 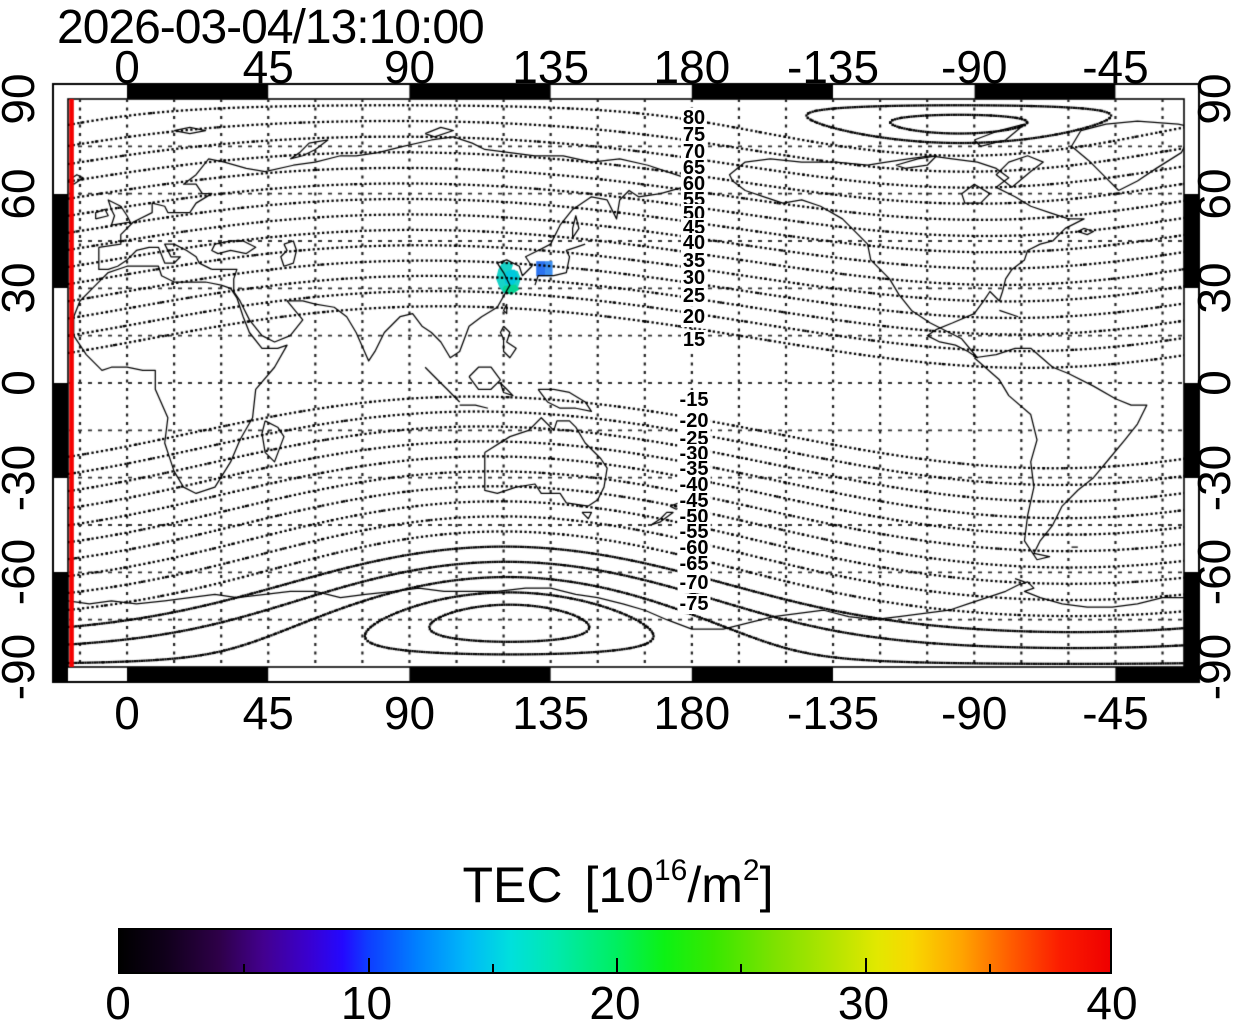 What do you see at coordinates (694, 135) in the screenshot?
I see `contour-label: 75` at bounding box center [694, 135].